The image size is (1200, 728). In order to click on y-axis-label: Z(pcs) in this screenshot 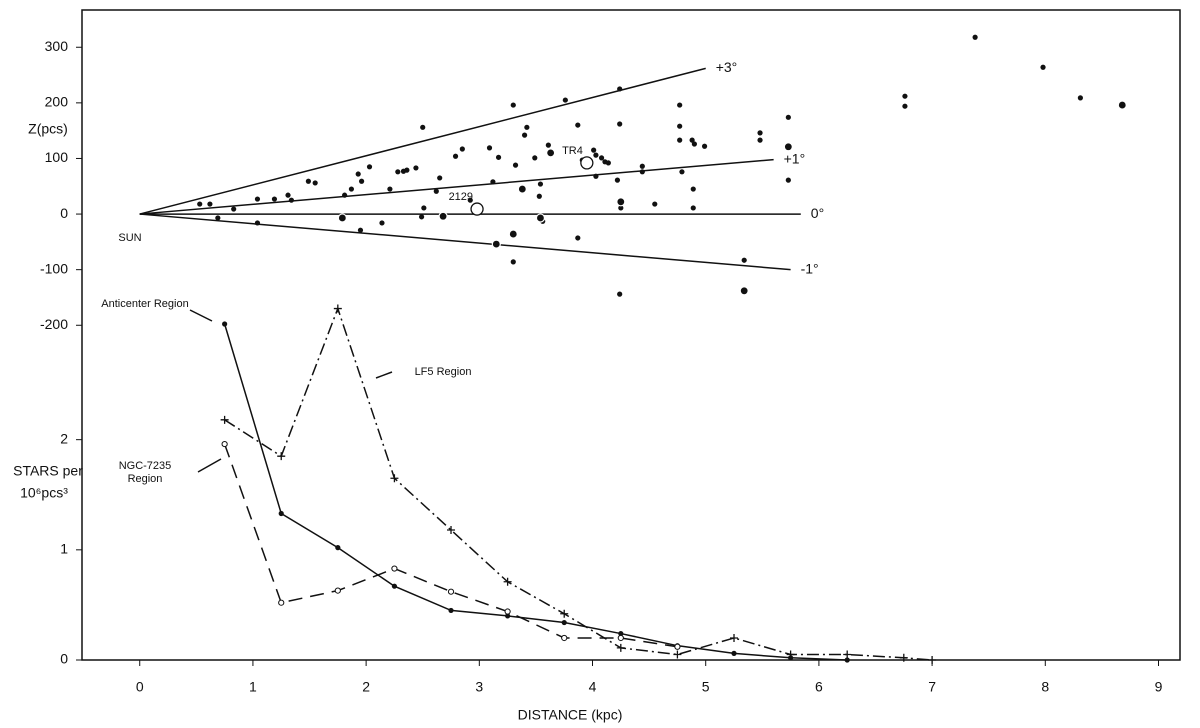, I will do `click(48, 129)`.